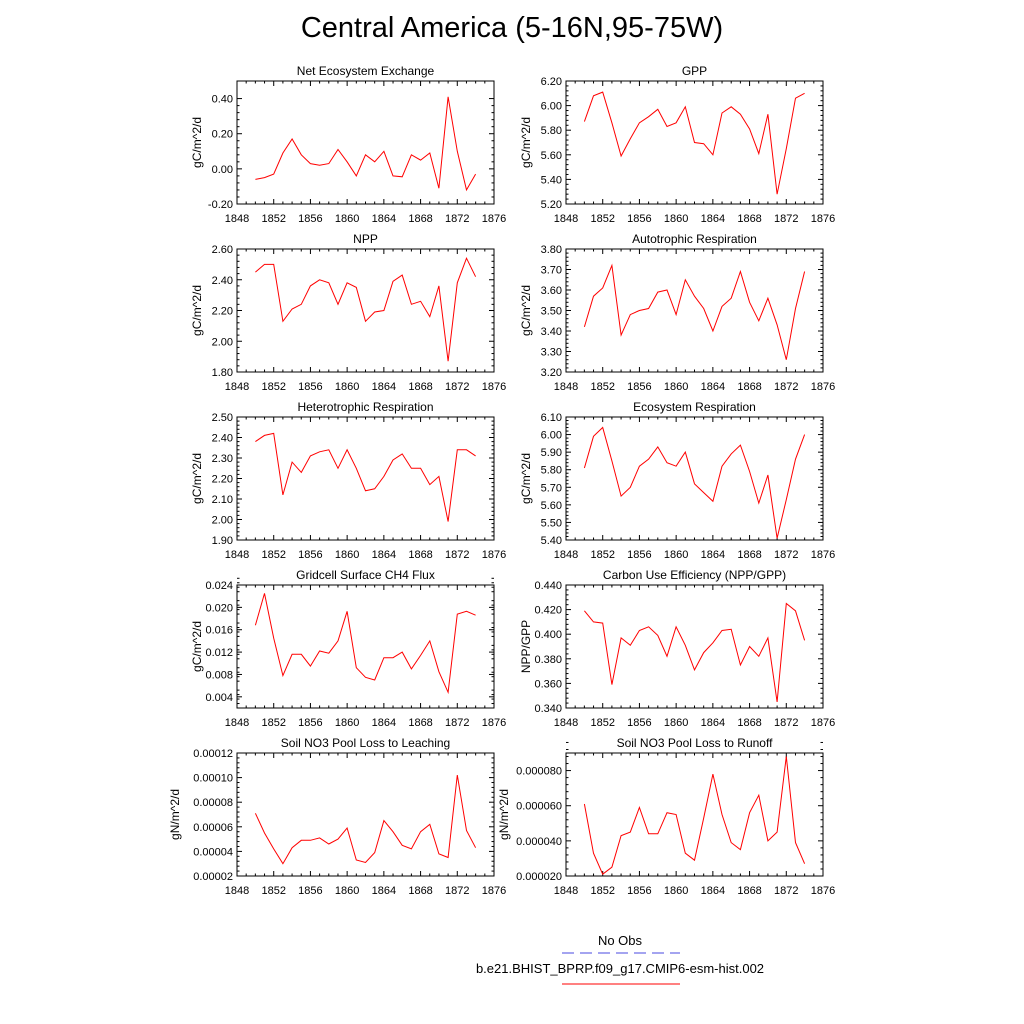 This screenshot has width=1024, height=1024. I want to click on y-tick-label: 0.00004, so click(213, 852).